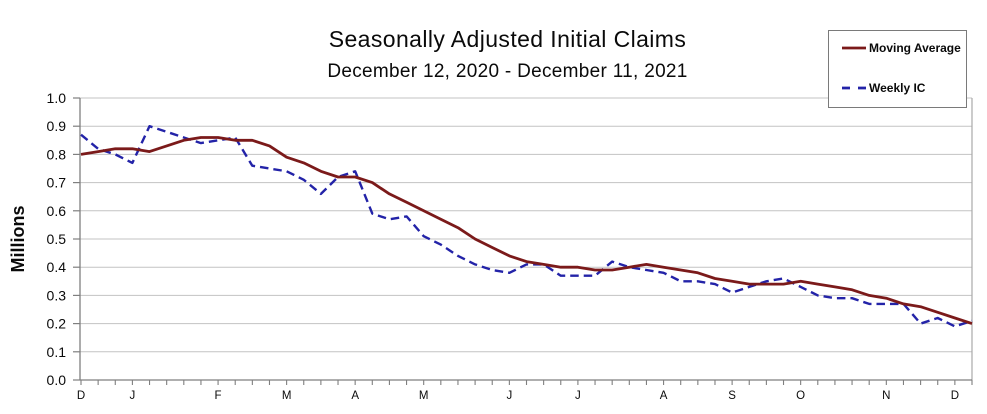 The image size is (987, 414). I want to click on svg-text: 0.1, so click(57, 352).